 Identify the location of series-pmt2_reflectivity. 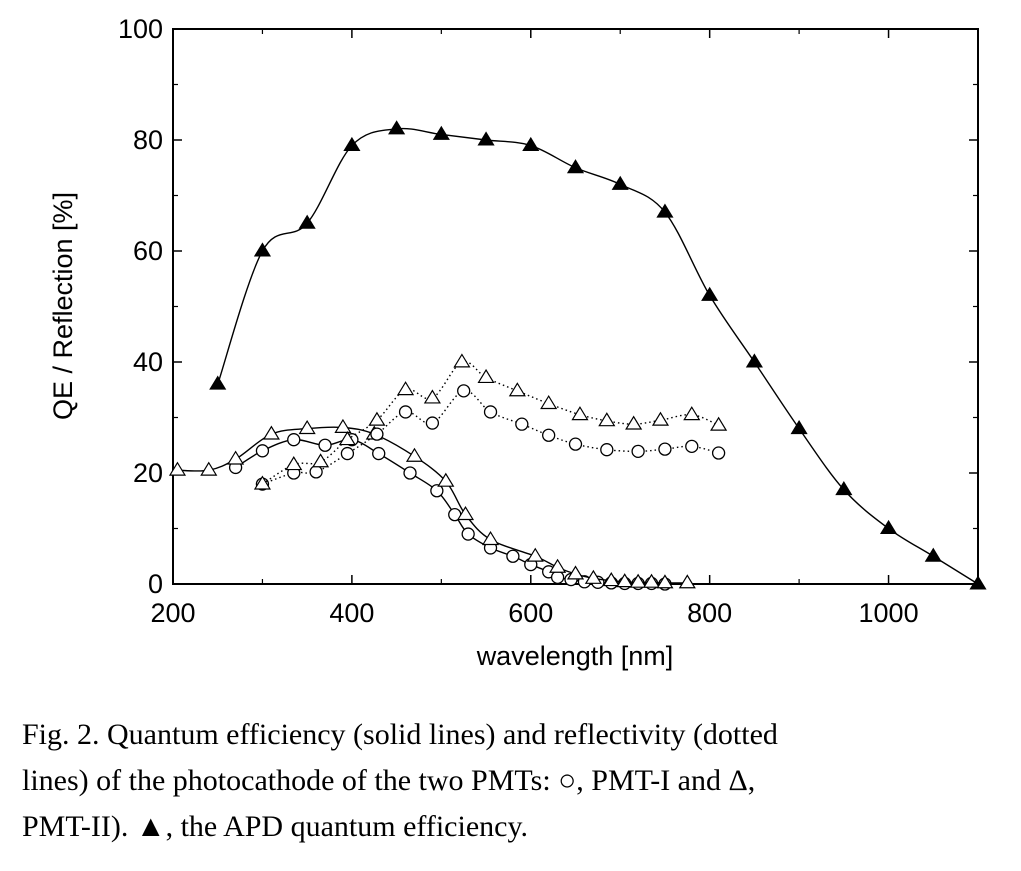
(490, 421).